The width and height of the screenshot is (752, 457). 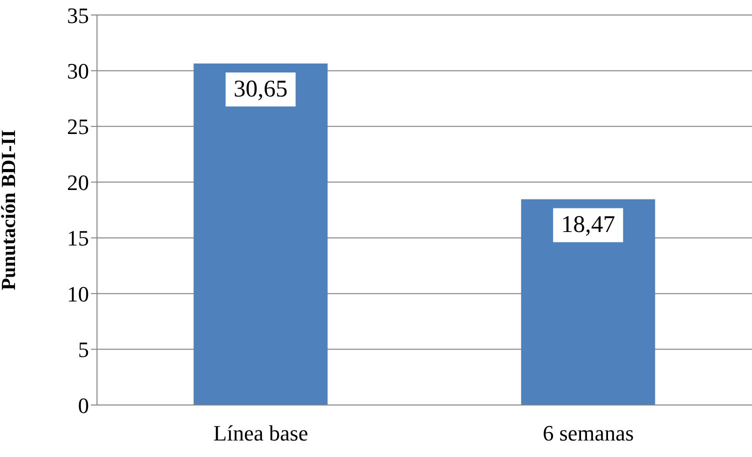 What do you see at coordinates (78, 15) in the screenshot?
I see `y-tick-label: 35` at bounding box center [78, 15].